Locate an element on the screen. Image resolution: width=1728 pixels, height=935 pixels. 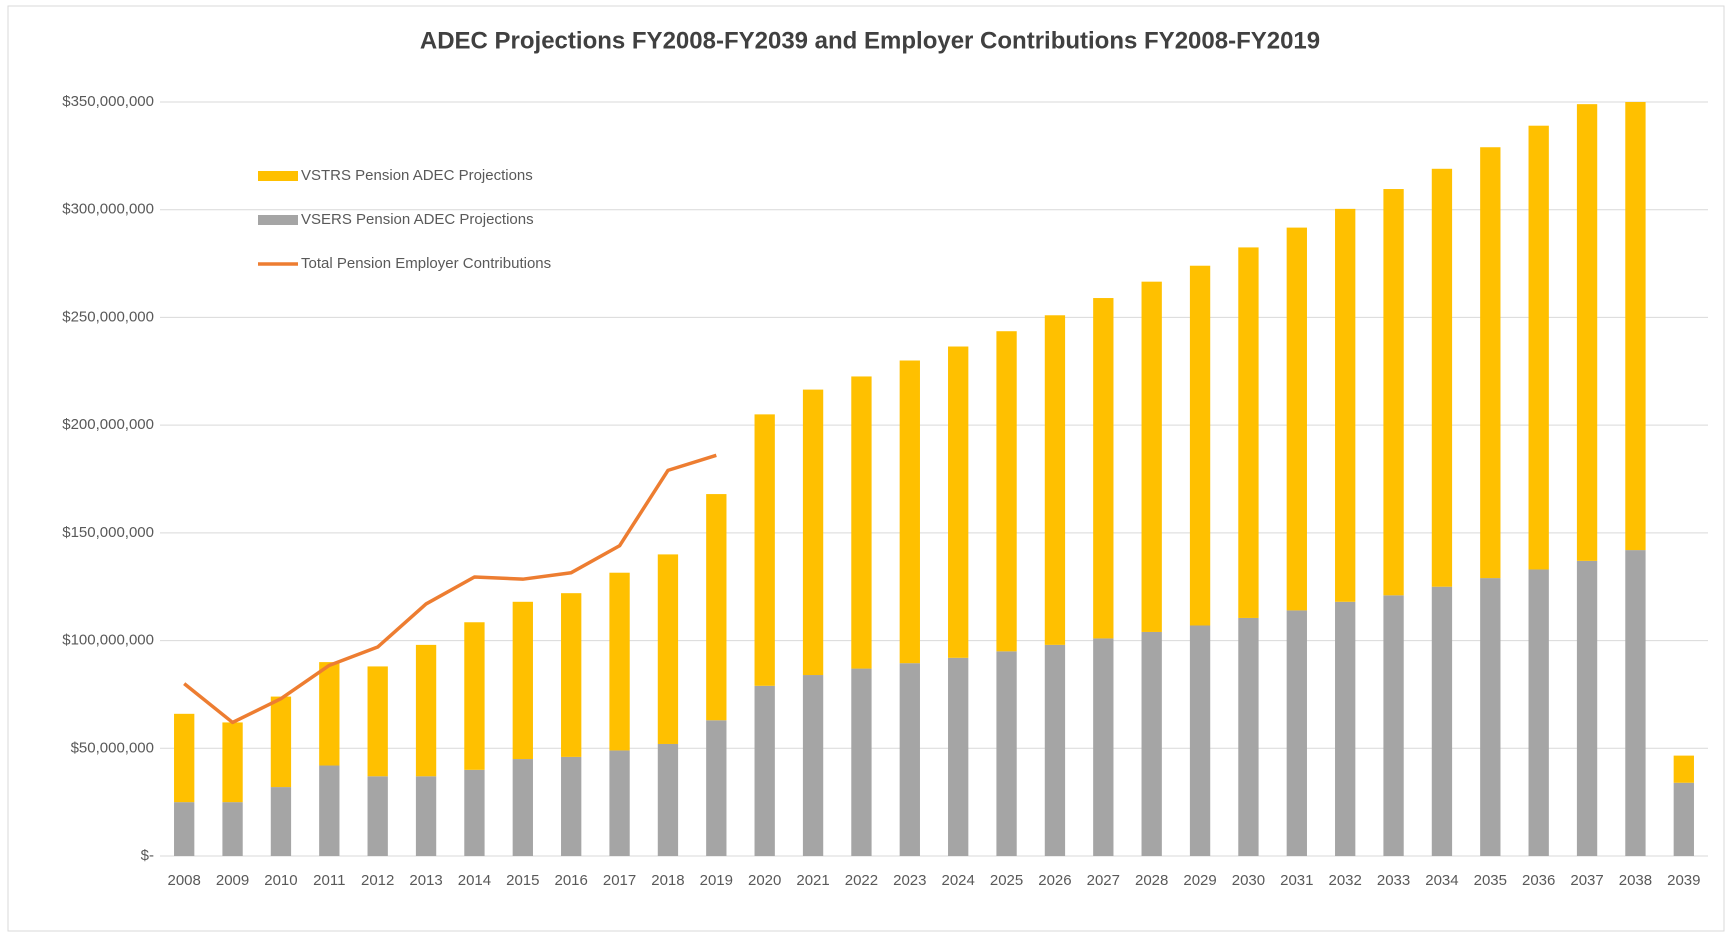
x-tick-label: 2025 is located at coordinates (1006, 880).